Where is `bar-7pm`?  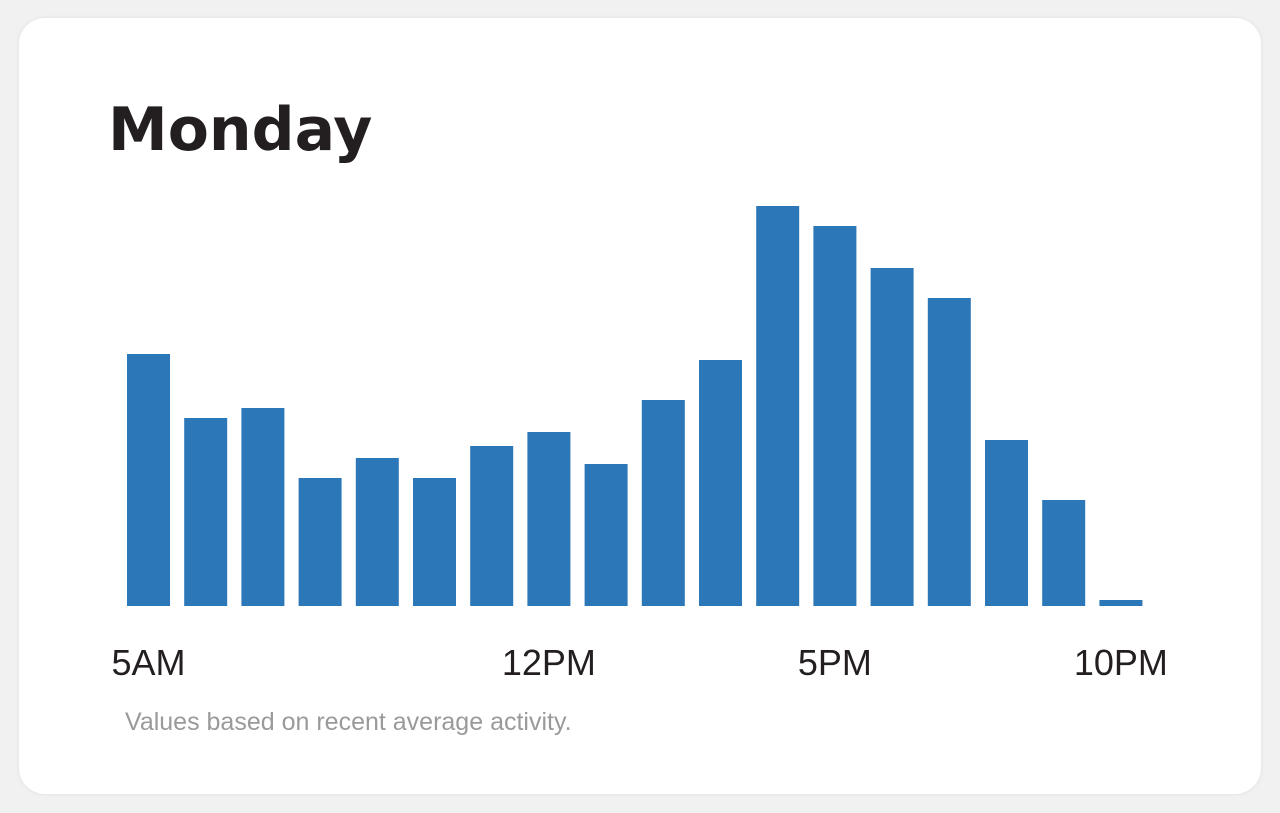
bar-7pm is located at coordinates (949, 452).